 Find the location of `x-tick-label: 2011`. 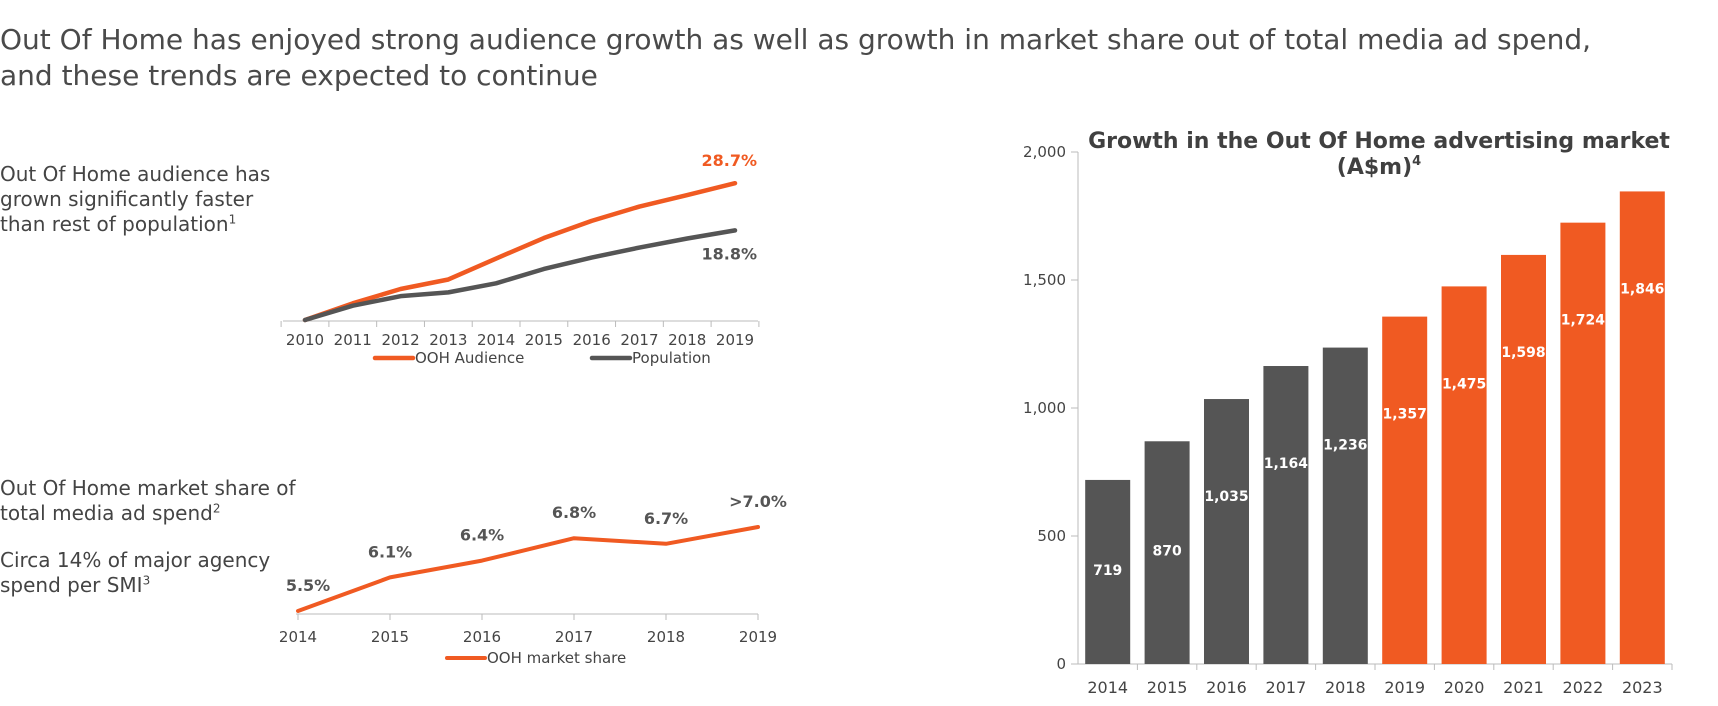

x-tick-label: 2011 is located at coordinates (353, 340).